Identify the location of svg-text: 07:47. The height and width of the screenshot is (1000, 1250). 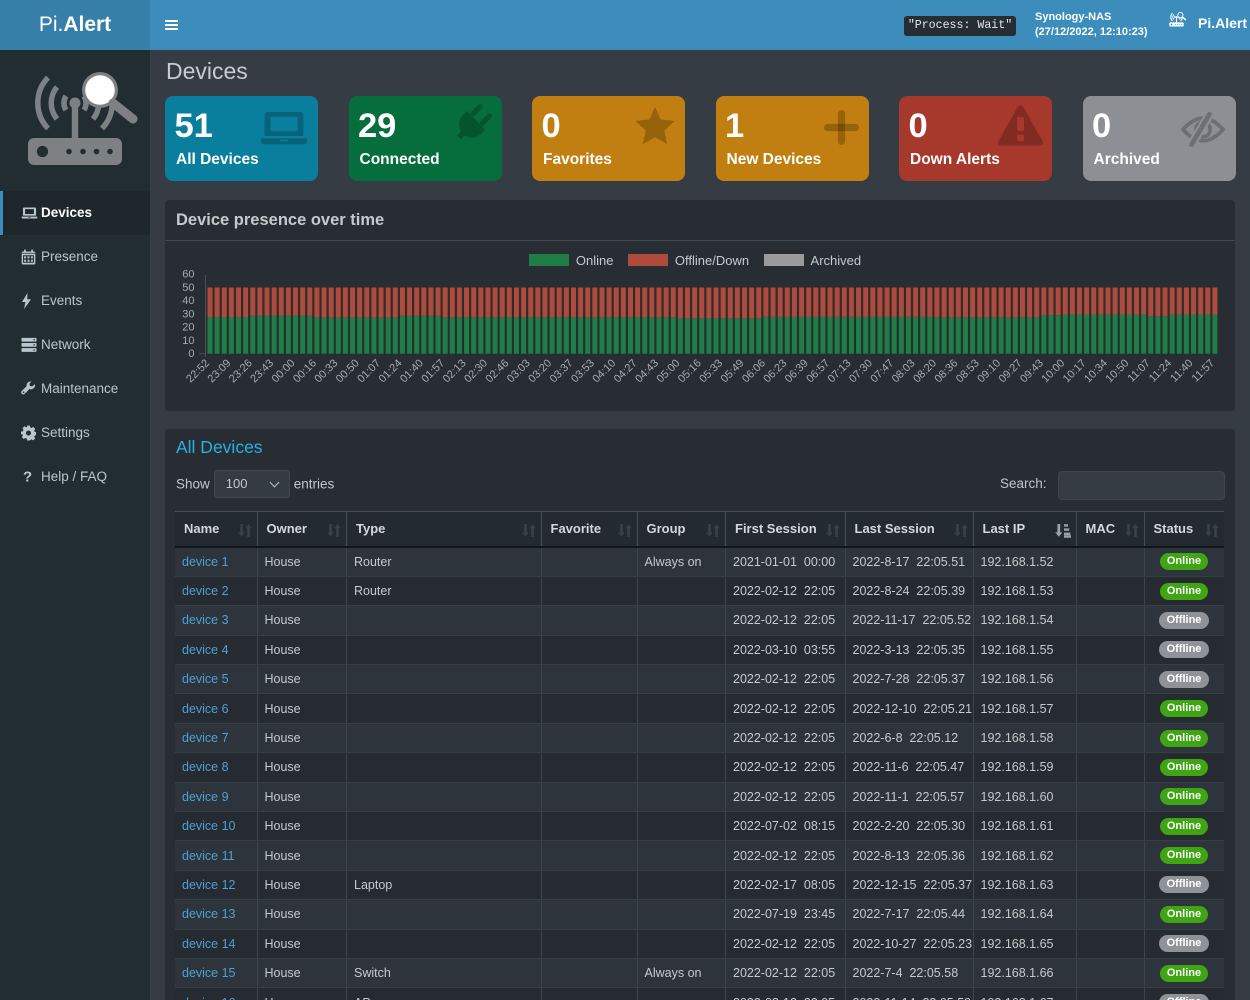
(882, 371).